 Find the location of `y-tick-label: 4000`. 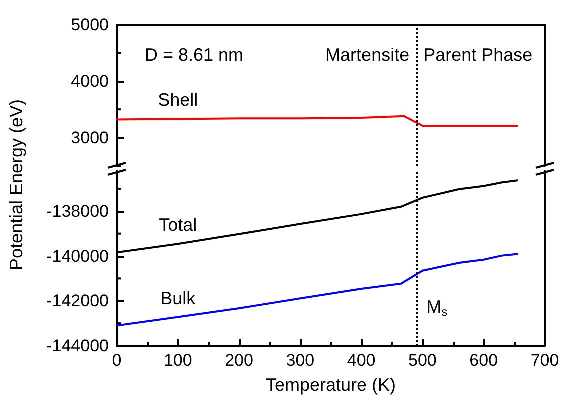

y-tick-label: 4000 is located at coordinates (90, 81).